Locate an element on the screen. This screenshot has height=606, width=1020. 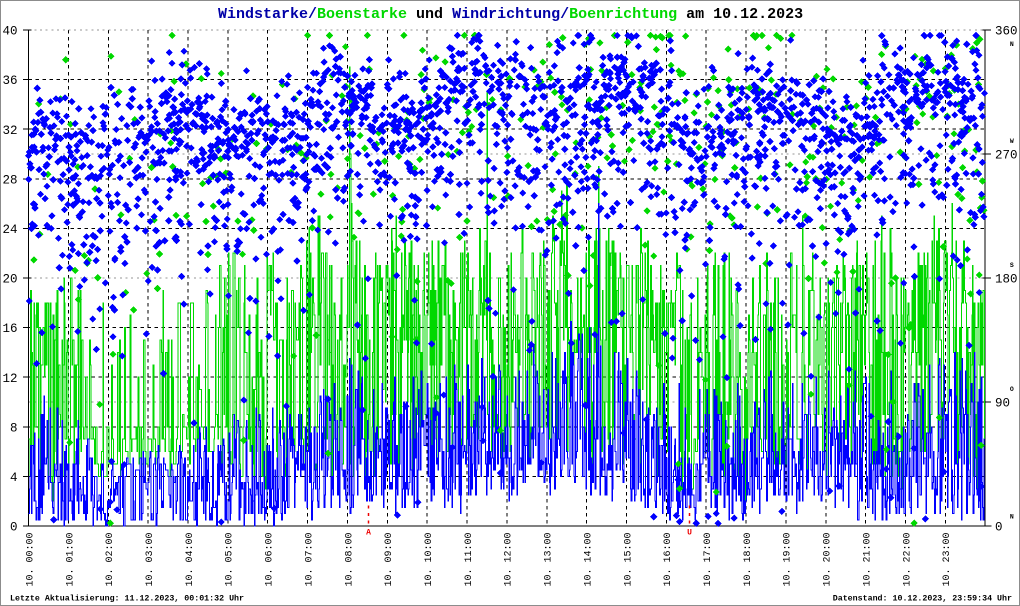
svg-text: W is located at coordinates (1012, 141).